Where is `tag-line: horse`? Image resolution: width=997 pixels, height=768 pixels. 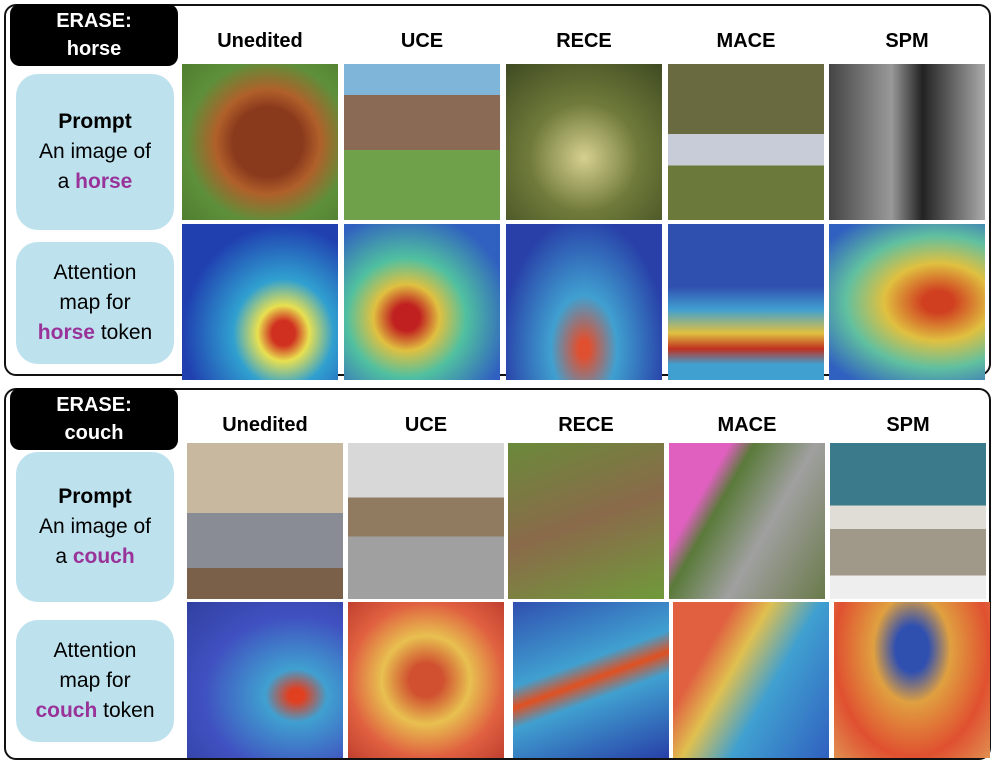
tag-line: horse is located at coordinates (94, 49).